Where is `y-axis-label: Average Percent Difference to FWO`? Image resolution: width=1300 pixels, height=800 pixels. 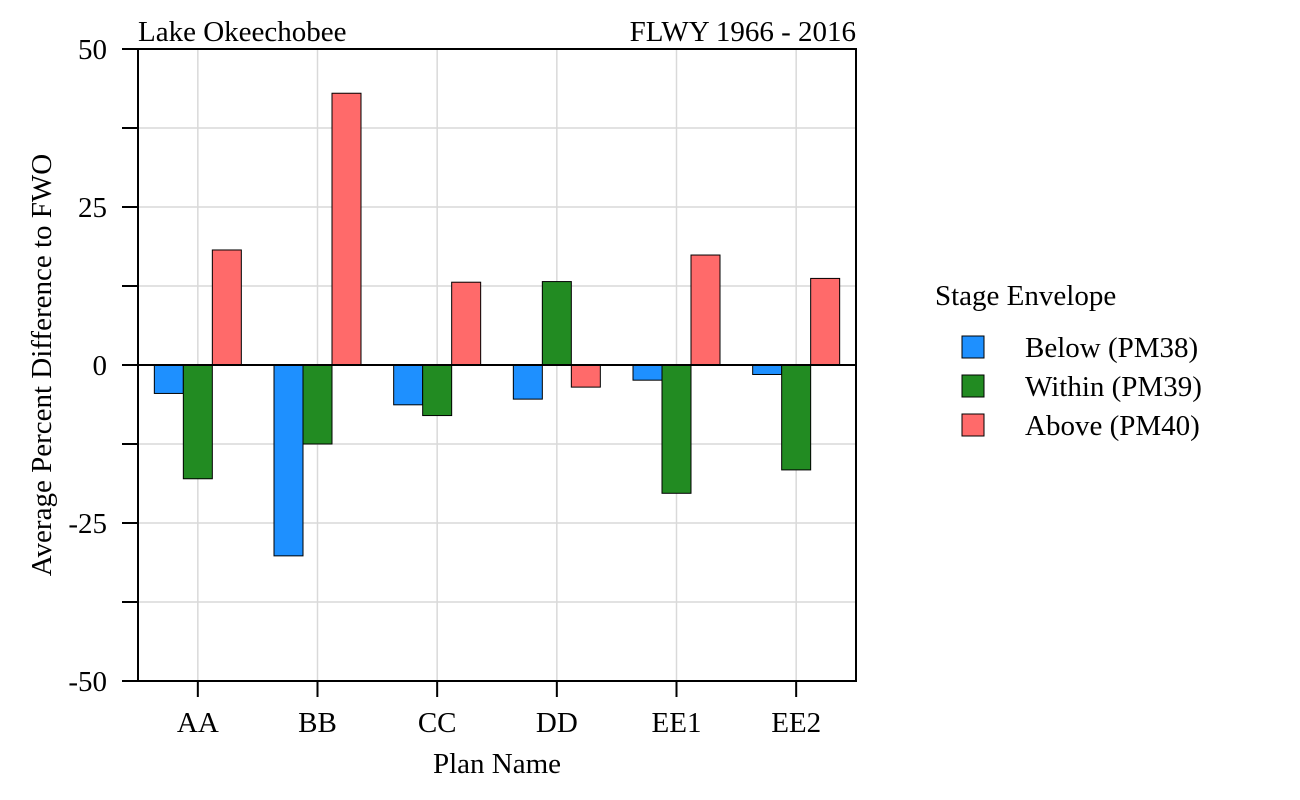
y-axis-label: Average Percent Difference to FWO is located at coordinates (42, 365).